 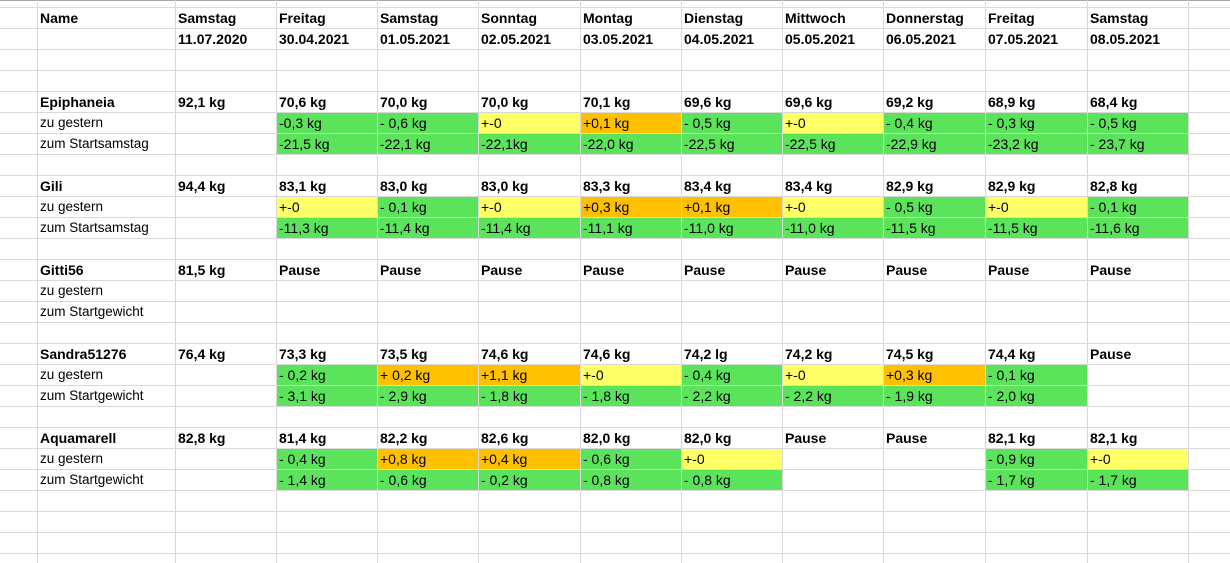 What do you see at coordinates (303, 102) in the screenshot?
I see `weight-cell: 70,6 kg` at bounding box center [303, 102].